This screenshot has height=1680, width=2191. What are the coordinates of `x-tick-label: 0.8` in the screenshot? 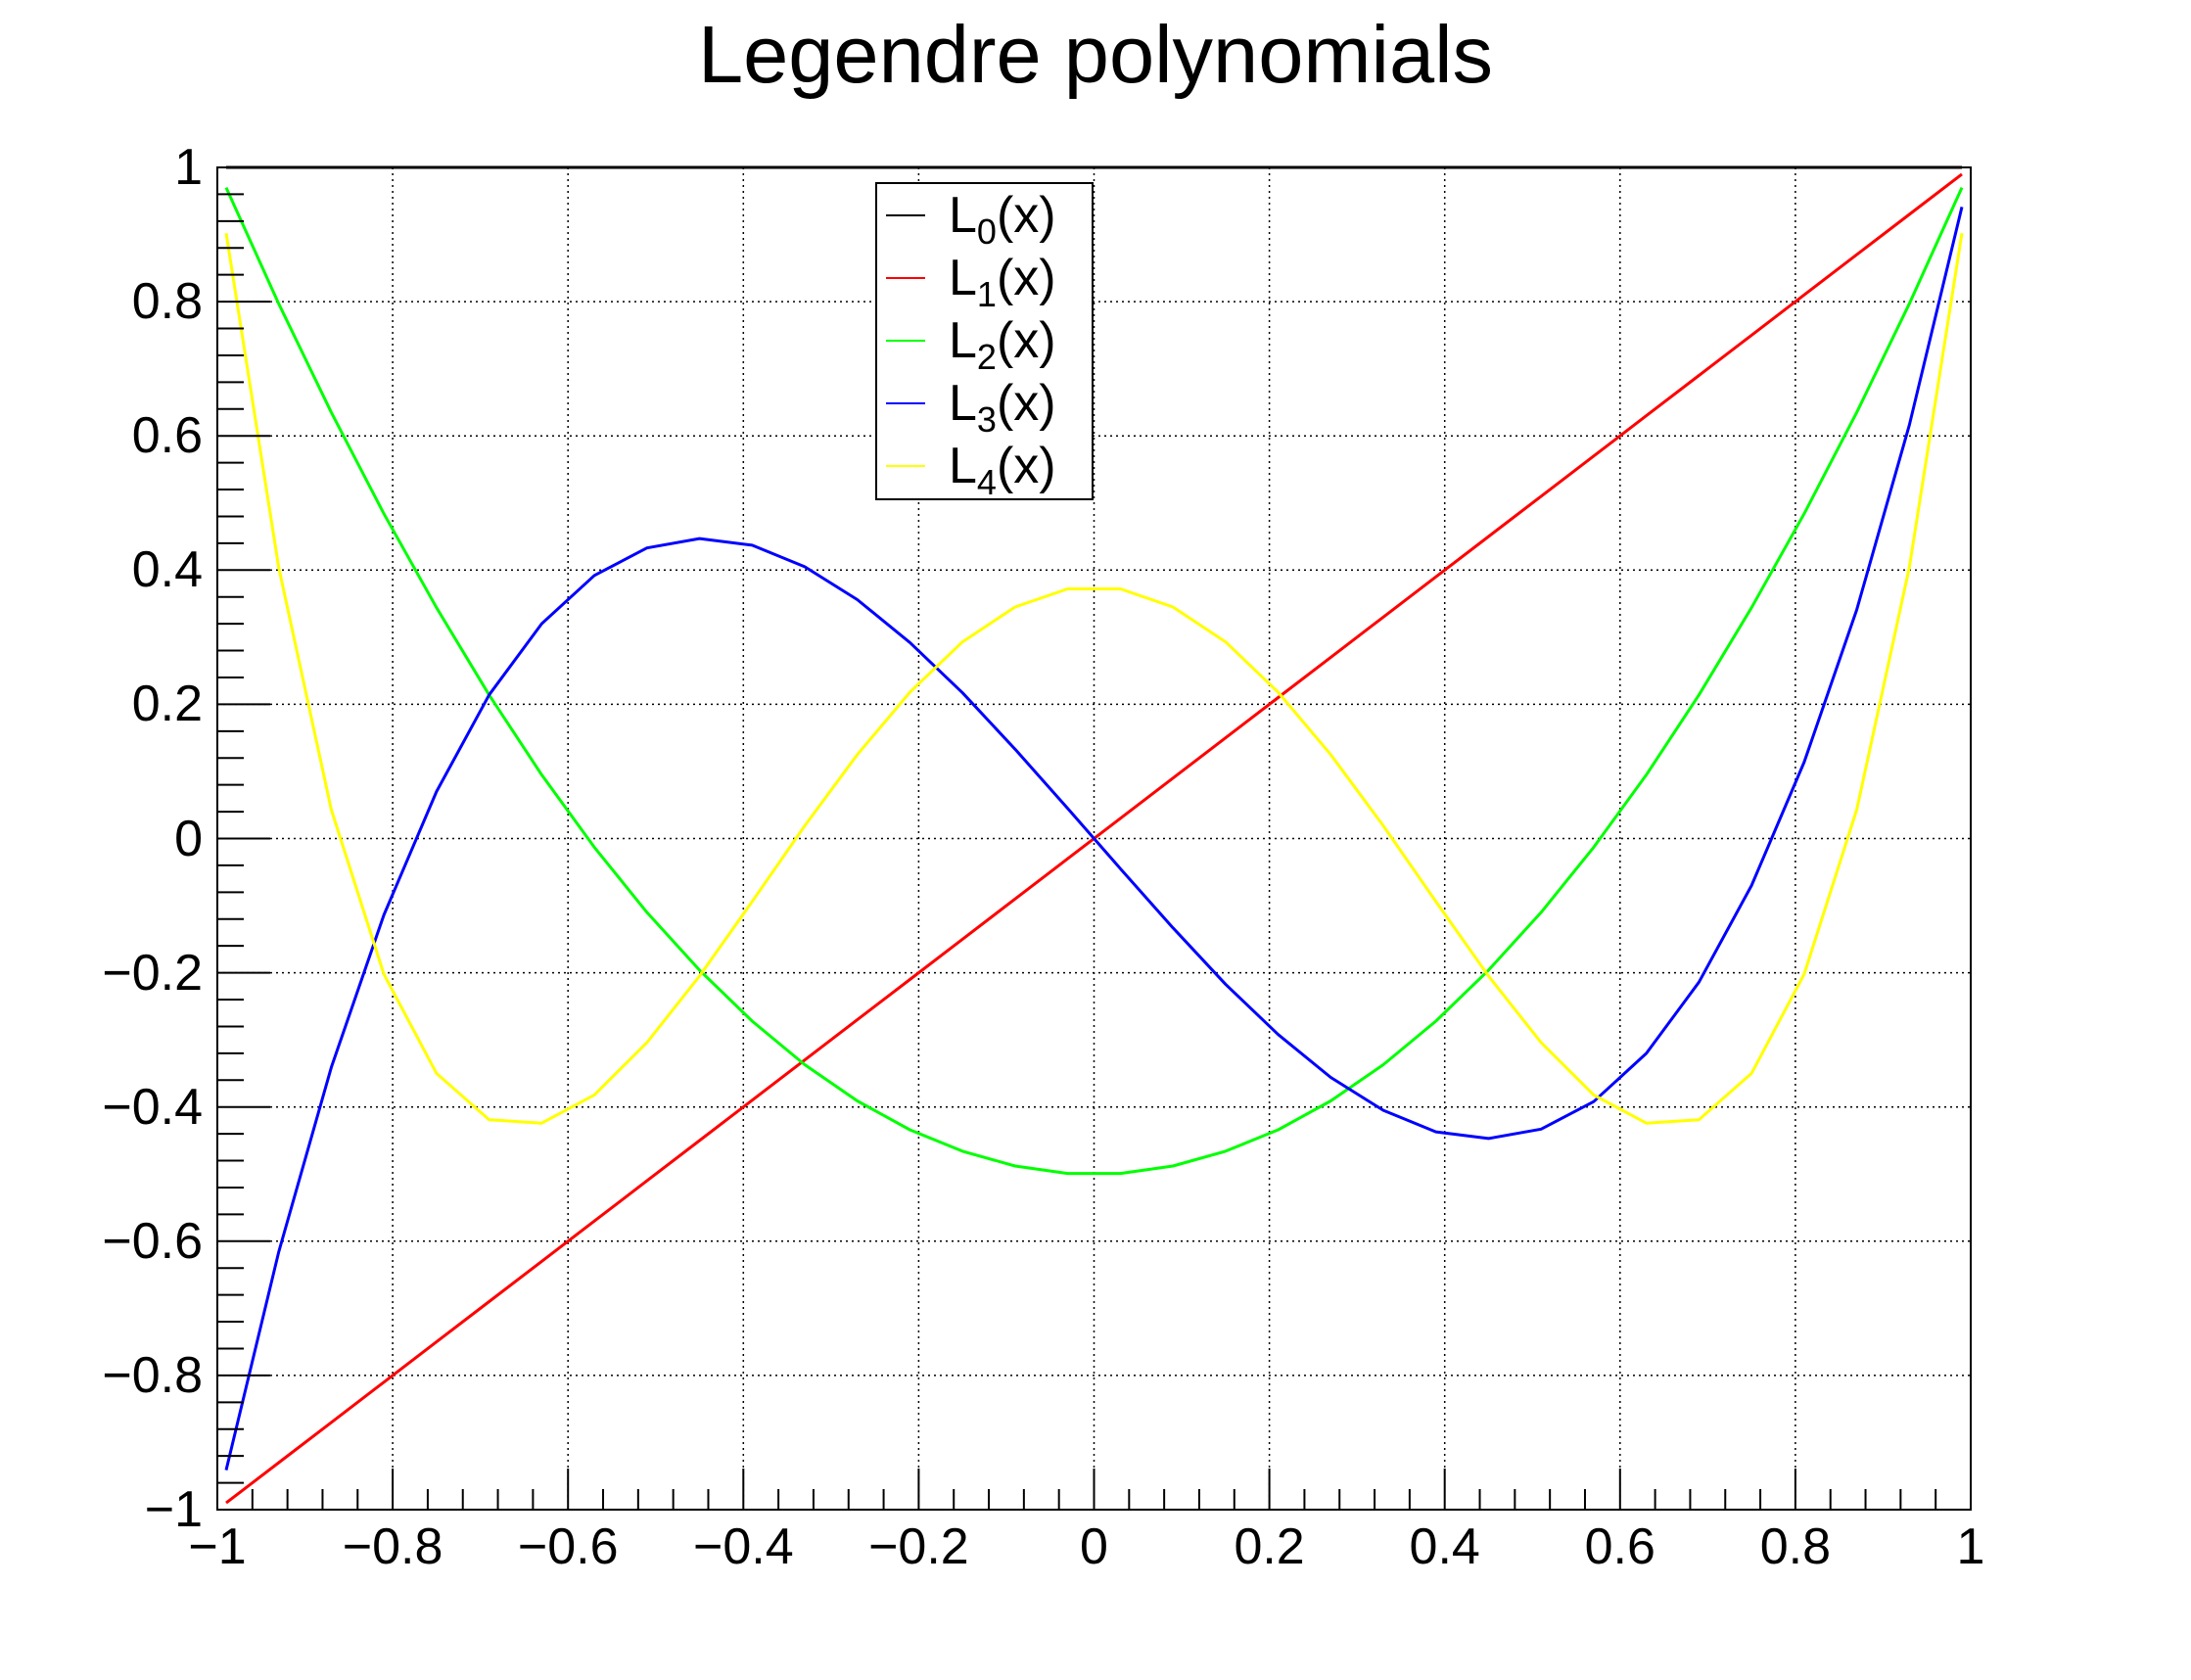 It's located at (1795, 1546).